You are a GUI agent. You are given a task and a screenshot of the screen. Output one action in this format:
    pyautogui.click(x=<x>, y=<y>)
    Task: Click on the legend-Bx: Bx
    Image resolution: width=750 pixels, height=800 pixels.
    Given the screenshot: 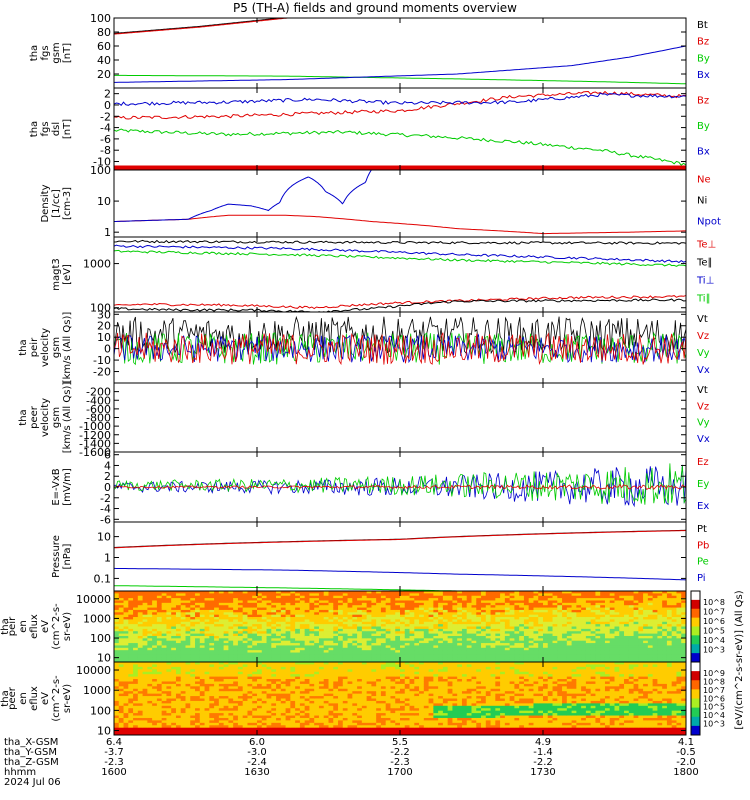 What is the action you would take?
    pyautogui.click(x=703, y=75)
    